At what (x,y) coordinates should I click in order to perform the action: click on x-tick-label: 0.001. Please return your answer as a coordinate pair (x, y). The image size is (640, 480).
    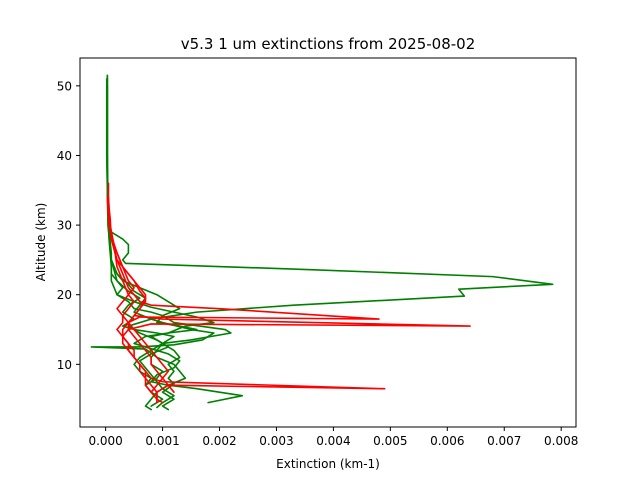
    Looking at the image, I should click on (162, 441).